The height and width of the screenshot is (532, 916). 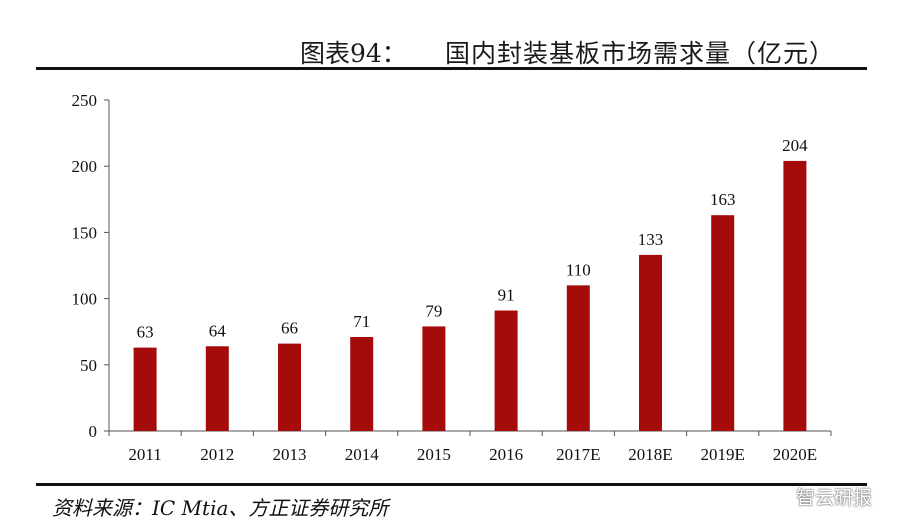 I want to click on wechat-icon, so click(x=780, y=496).